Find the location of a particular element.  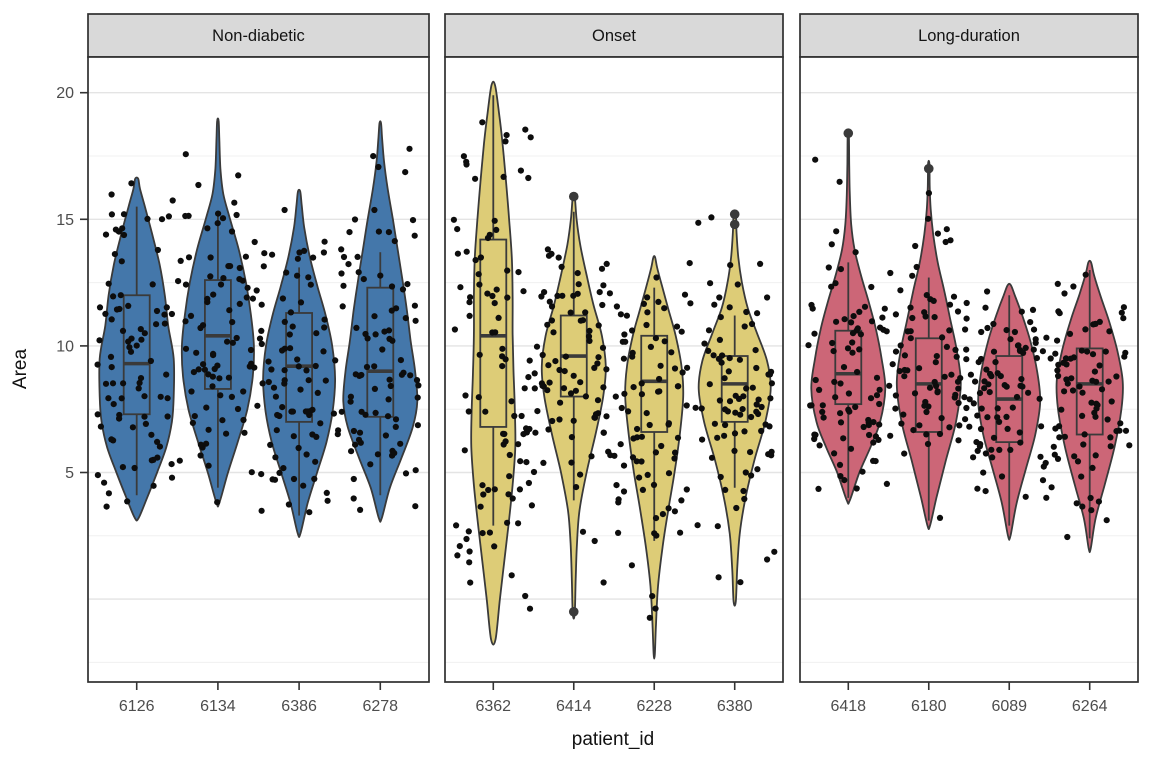

x-tick-label: 6418 is located at coordinates (848, 706).